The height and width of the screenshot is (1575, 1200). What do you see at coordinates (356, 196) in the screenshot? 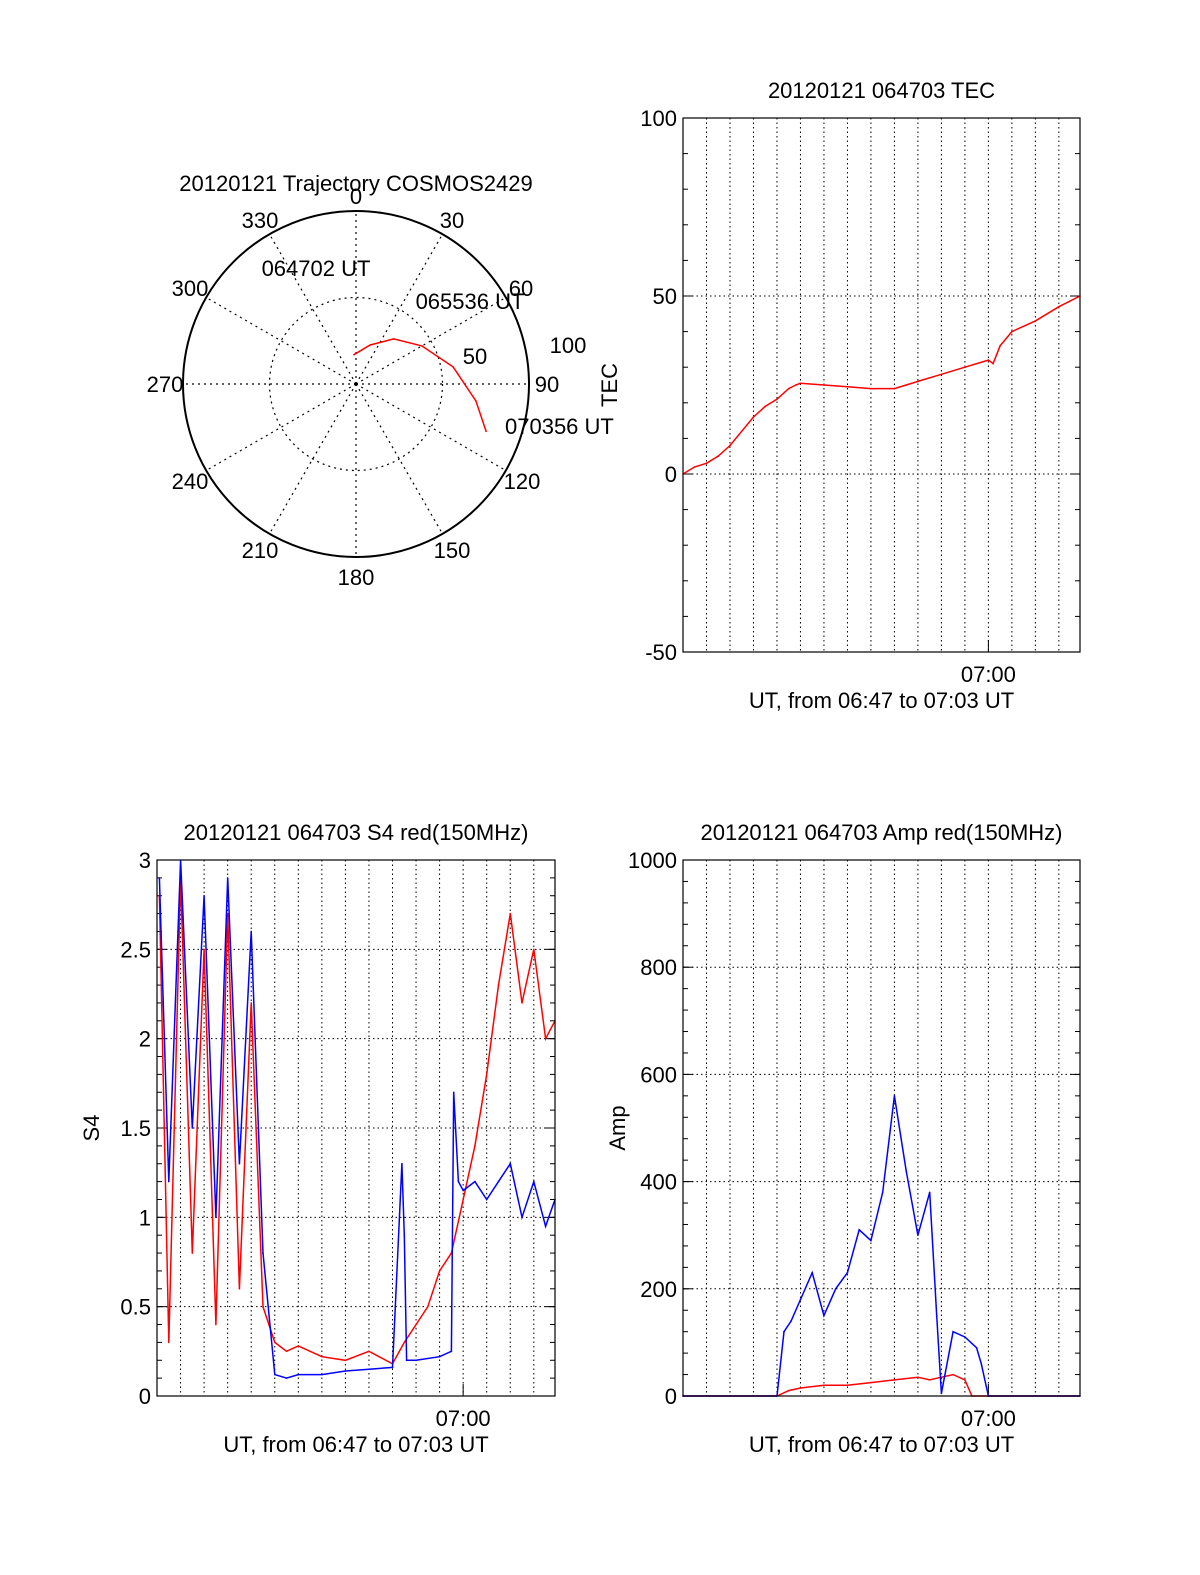
I see `azimuth-label-0: 0` at bounding box center [356, 196].